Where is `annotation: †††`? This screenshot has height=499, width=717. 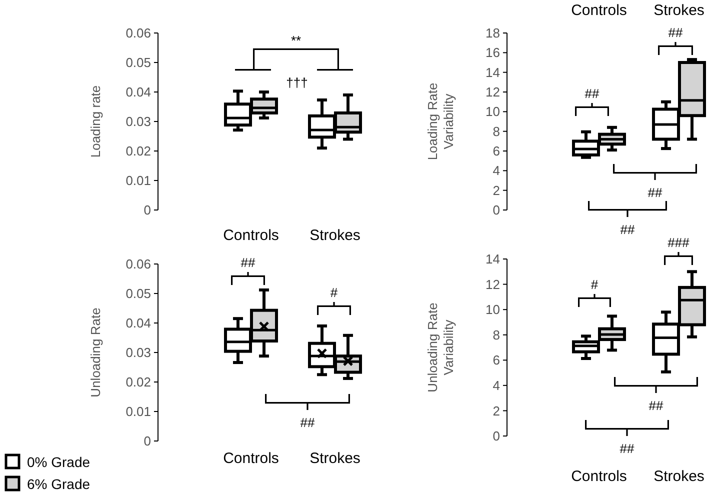
annotation: ††† is located at coordinates (297, 82).